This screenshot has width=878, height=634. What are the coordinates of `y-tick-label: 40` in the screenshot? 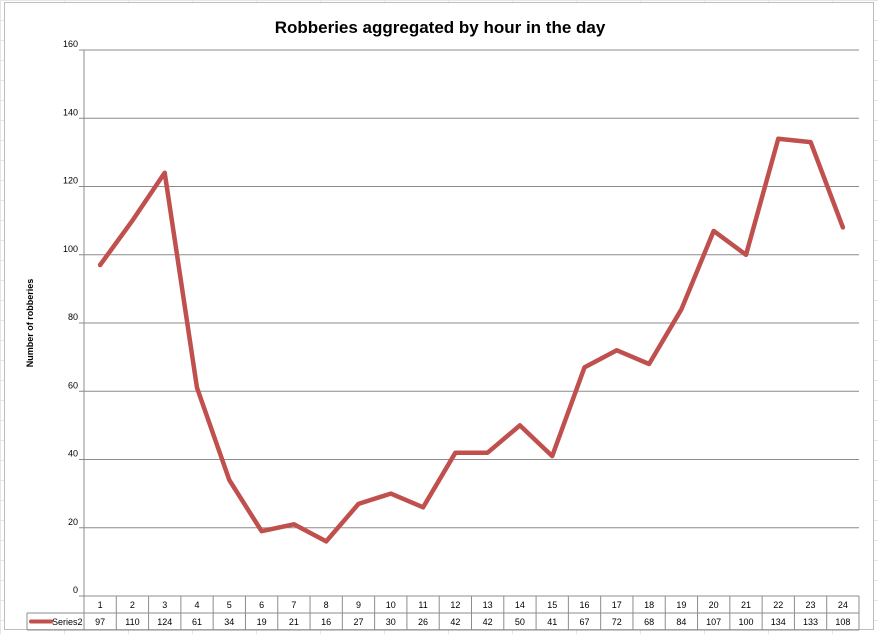 It's located at (73, 454).